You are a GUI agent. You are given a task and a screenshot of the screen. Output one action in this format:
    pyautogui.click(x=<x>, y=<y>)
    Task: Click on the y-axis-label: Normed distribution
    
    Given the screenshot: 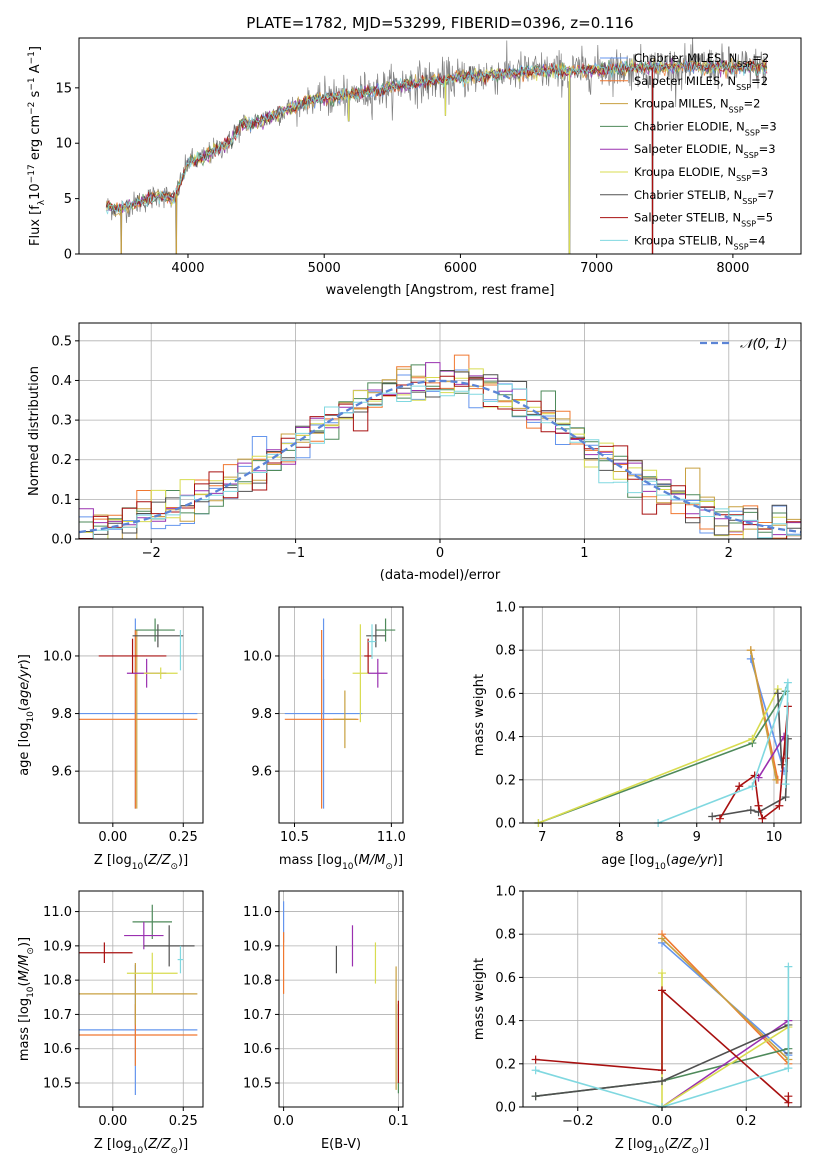 What is the action you would take?
    pyautogui.click(x=34, y=431)
    